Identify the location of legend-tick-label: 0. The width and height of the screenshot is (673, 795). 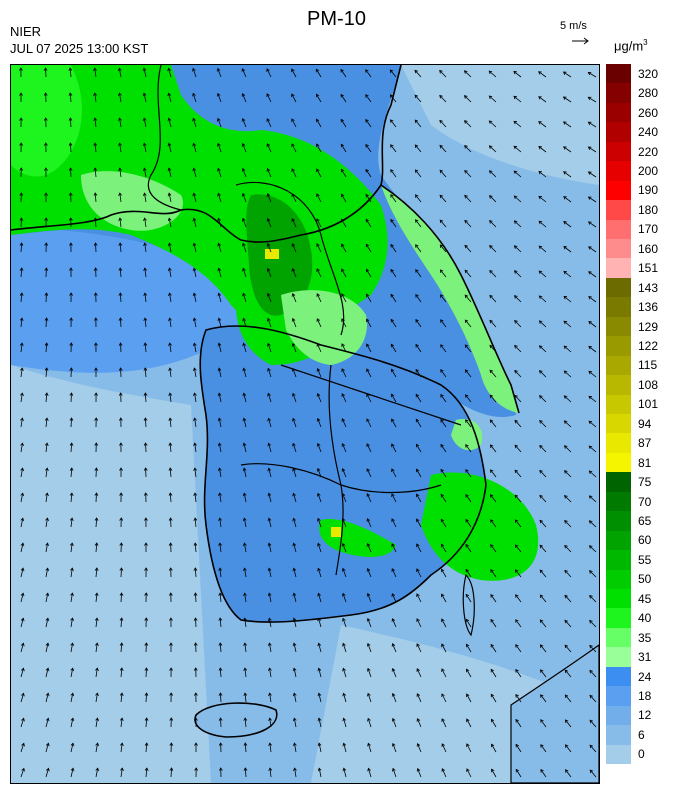
(641, 754).